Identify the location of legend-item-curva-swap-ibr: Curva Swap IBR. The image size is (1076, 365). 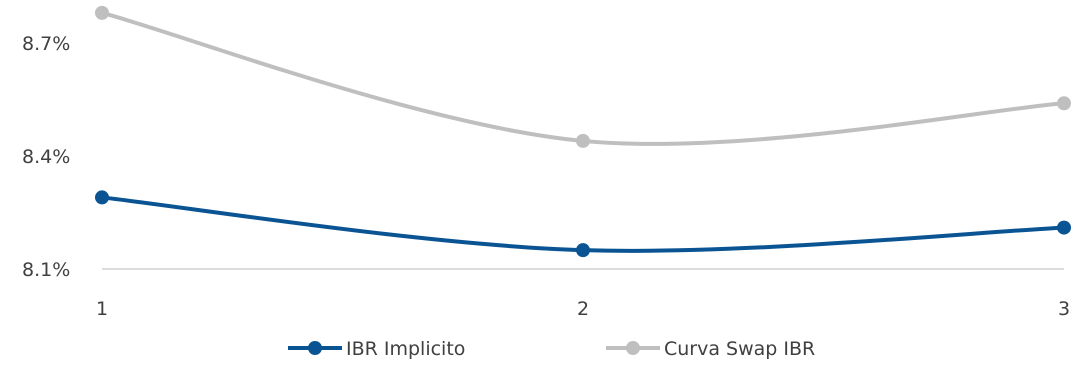
(710, 349).